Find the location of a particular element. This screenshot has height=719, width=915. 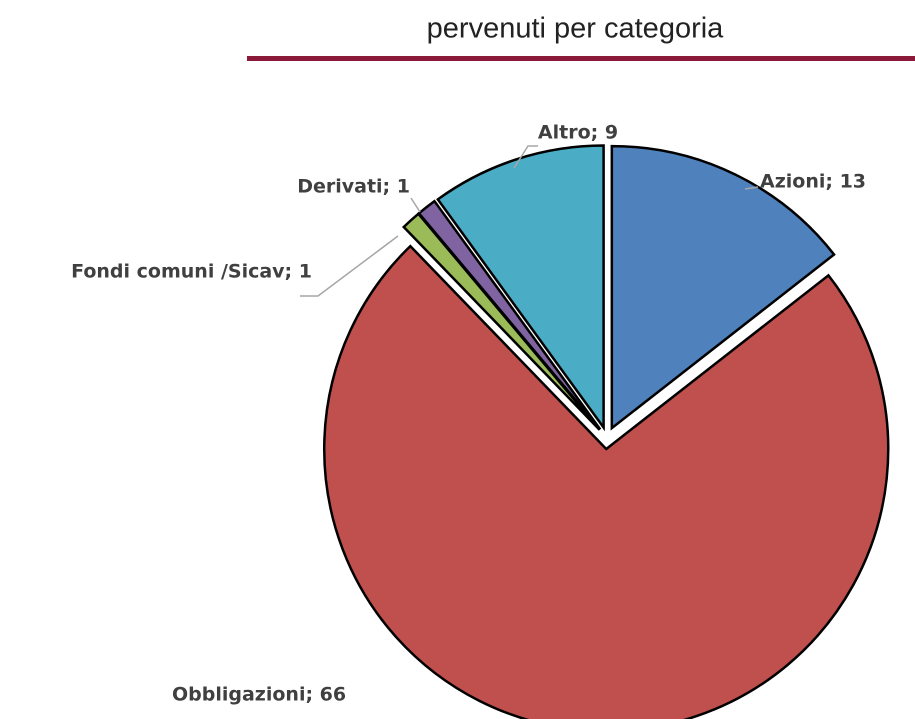

data-label: Altro; 9 is located at coordinates (578, 133).